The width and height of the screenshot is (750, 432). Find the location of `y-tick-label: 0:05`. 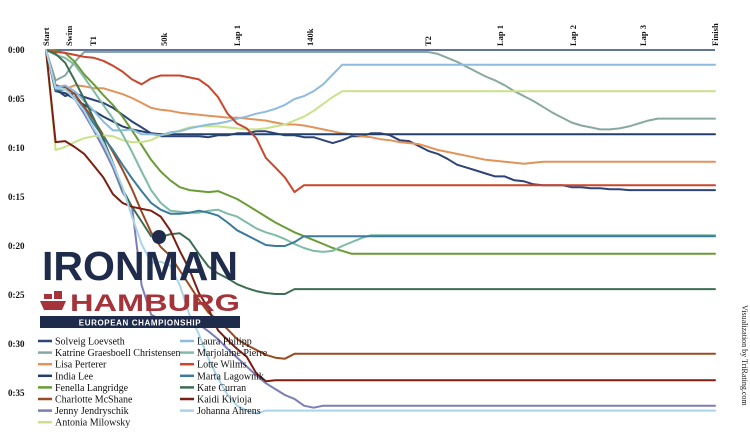

y-tick-label: 0:05 is located at coordinates (16, 99).